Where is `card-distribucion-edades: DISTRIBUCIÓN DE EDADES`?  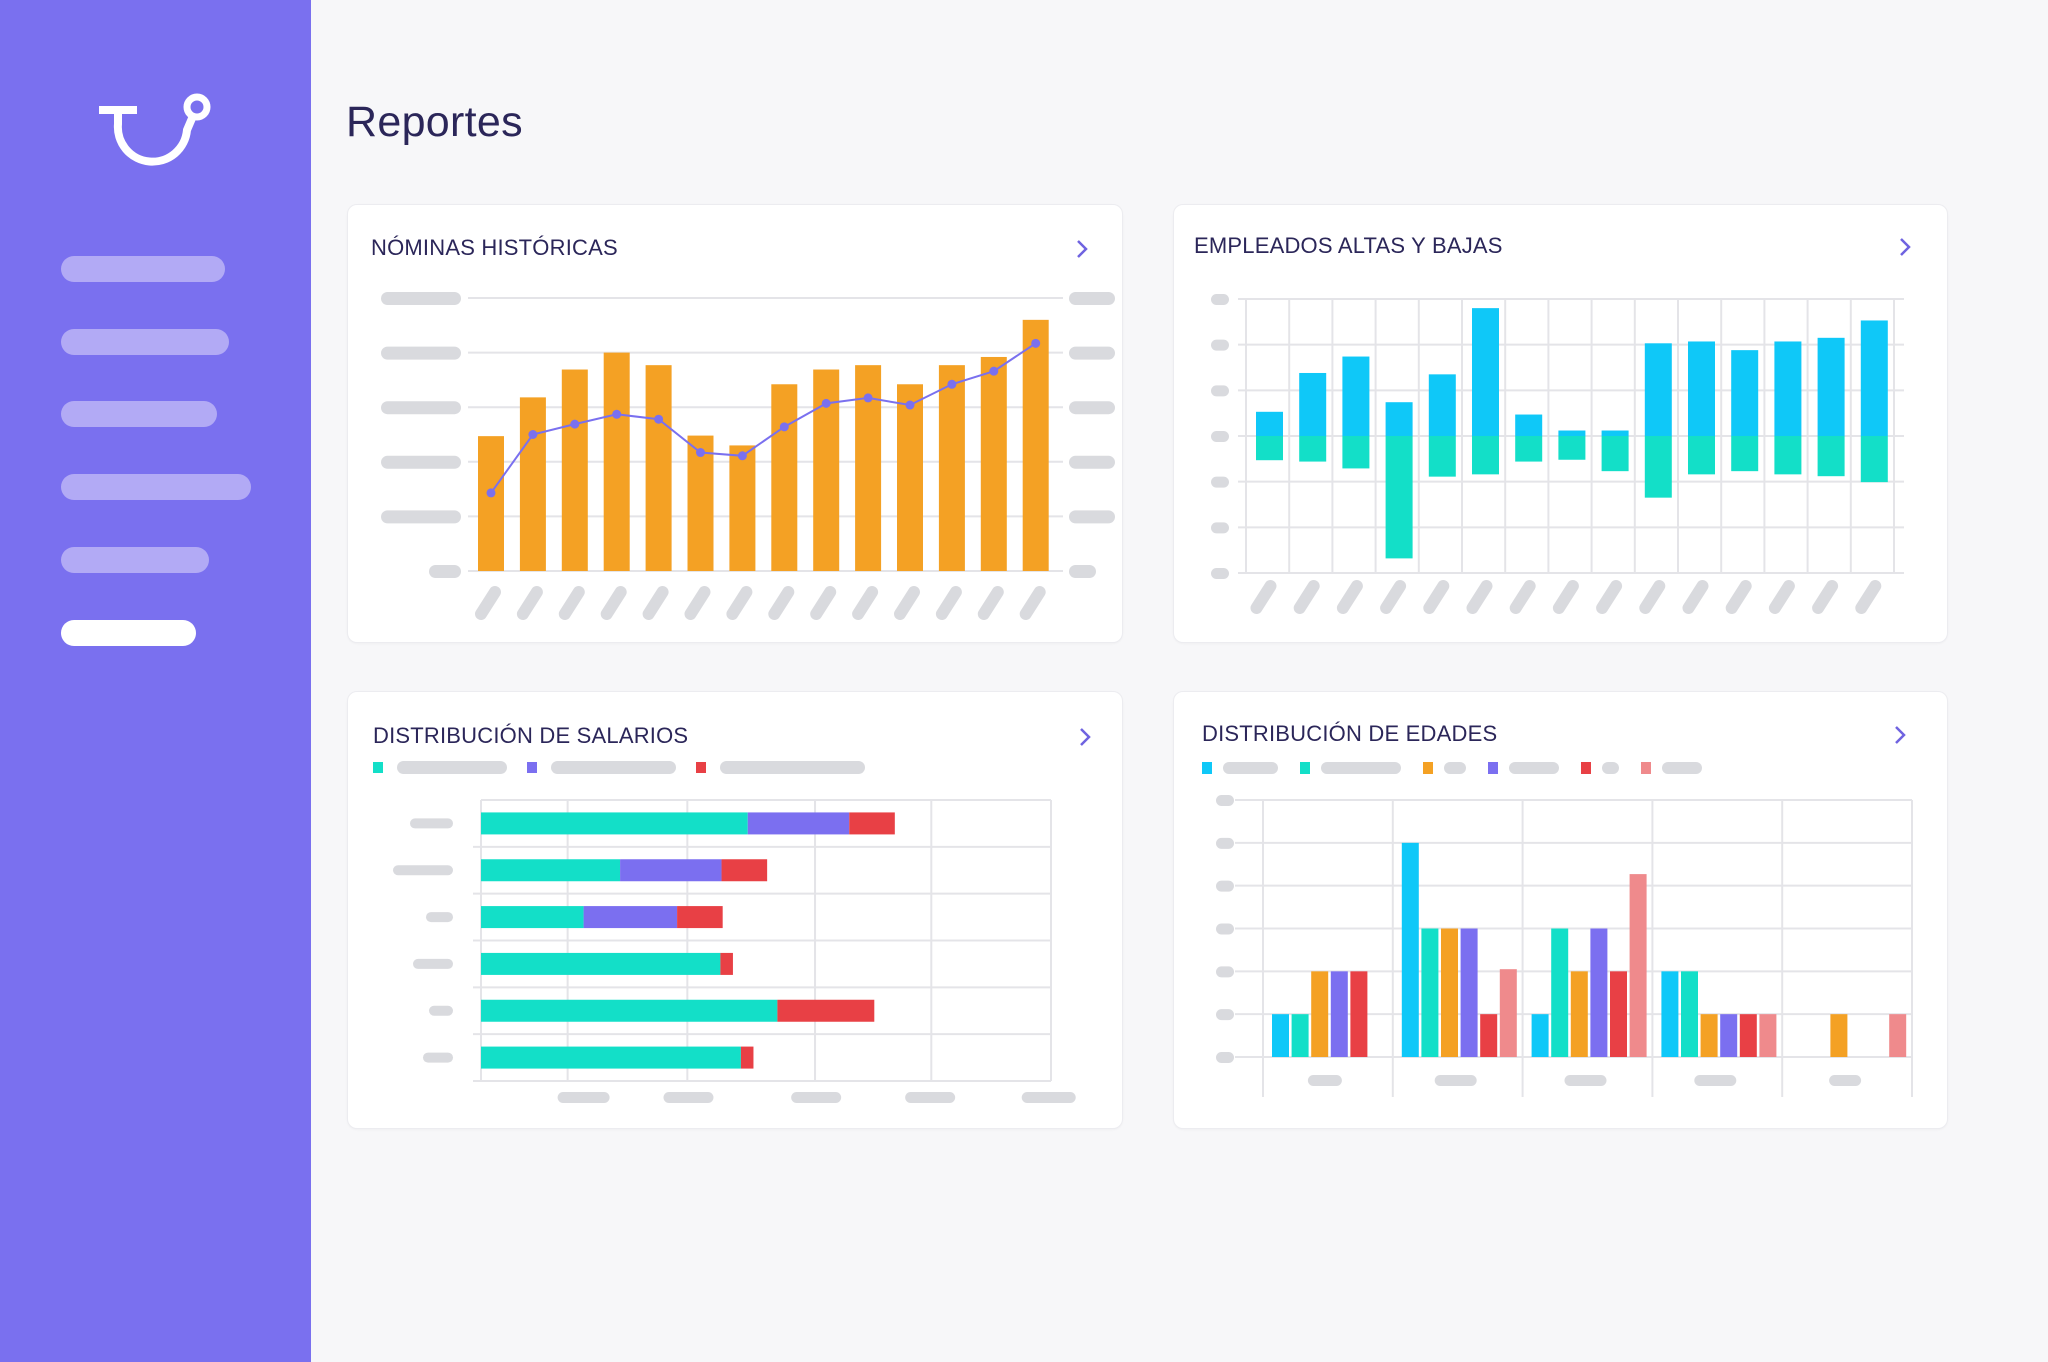 card-distribucion-edades: DISTRIBUCIÓN DE EDADES is located at coordinates (1560, 910).